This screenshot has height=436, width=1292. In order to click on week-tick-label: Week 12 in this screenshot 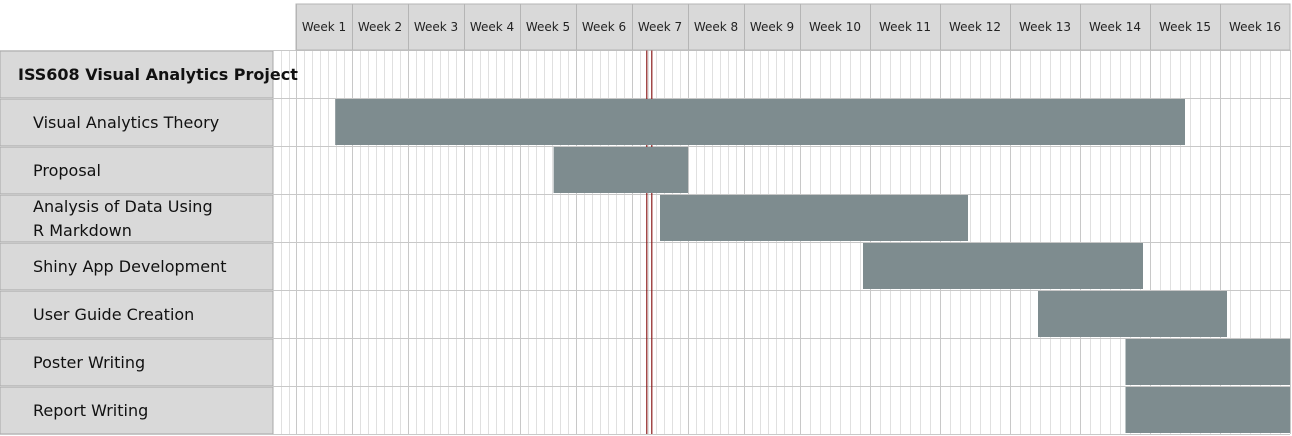, I will do `click(975, 27)`.